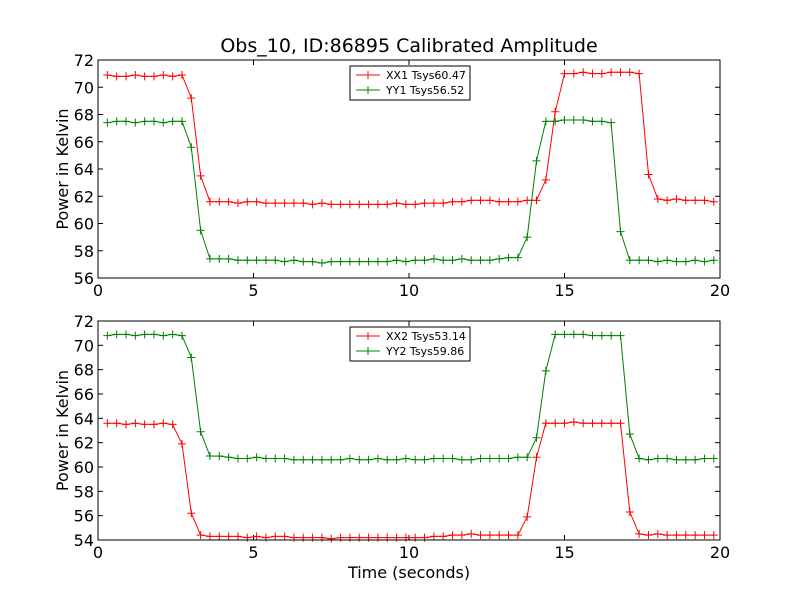 The height and width of the screenshot is (600, 800). What do you see at coordinates (720, 290) in the screenshot?
I see `x-tick-label: 20` at bounding box center [720, 290].